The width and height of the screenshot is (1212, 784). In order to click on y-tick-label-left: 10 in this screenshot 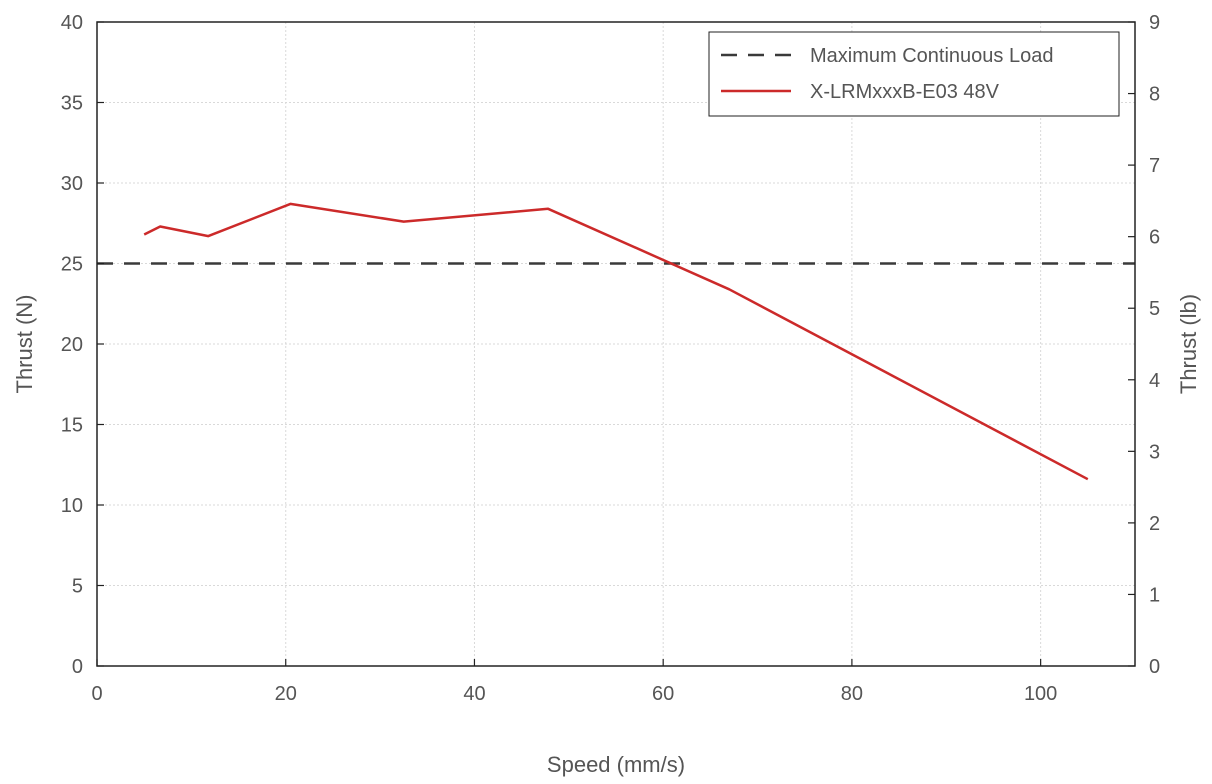, I will do `click(72, 506)`.